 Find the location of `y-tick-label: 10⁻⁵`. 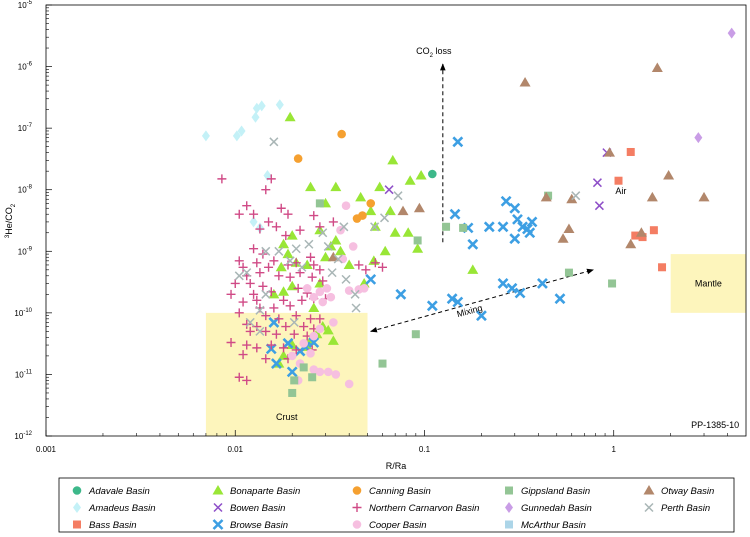

y-tick-label: 10⁻⁵ is located at coordinates (25, 5).